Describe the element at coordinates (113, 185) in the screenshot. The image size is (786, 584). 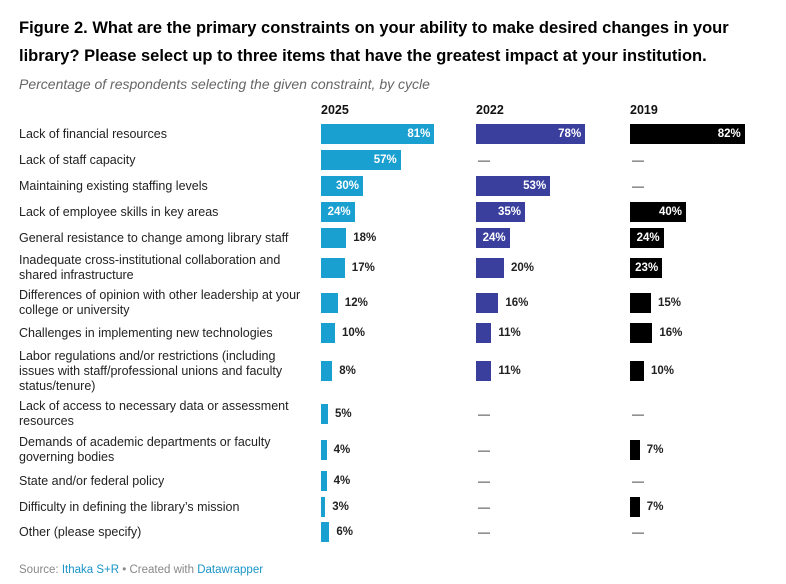
I see `row-label: Maintaining existing staffing levels` at that location.